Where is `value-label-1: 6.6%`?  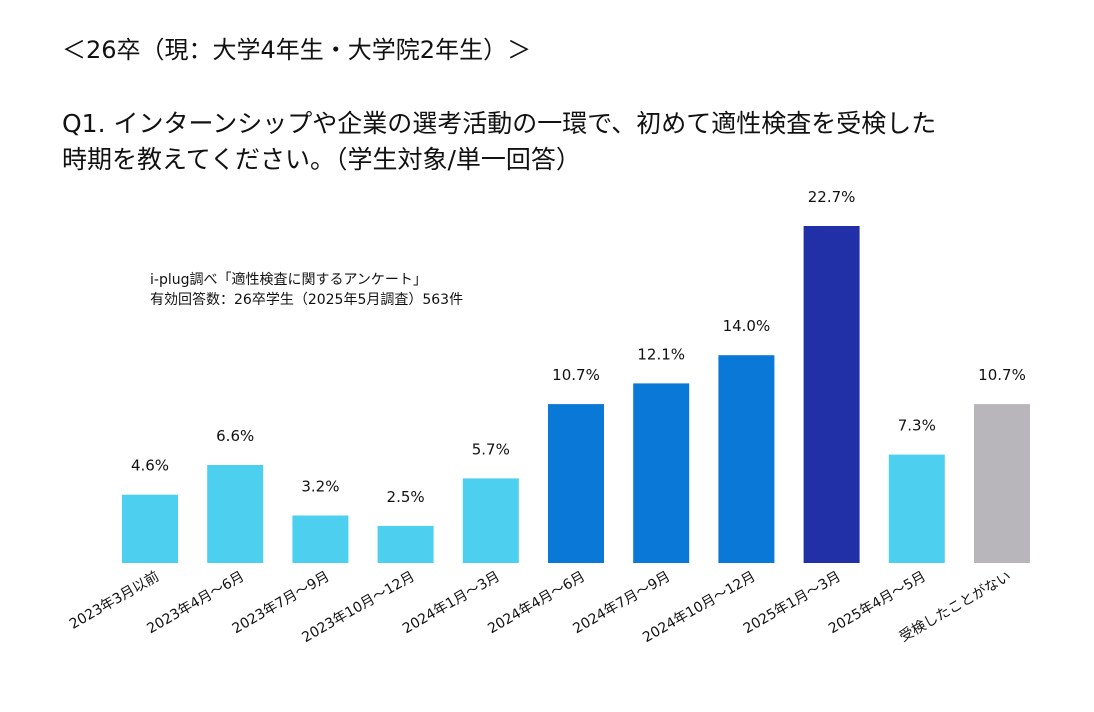
value-label-1: 6.6% is located at coordinates (235, 436).